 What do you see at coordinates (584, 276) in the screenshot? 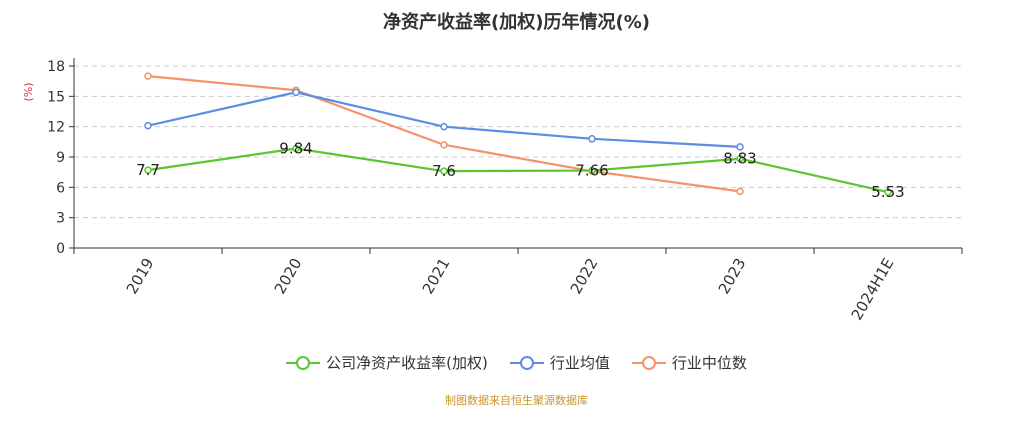
I see `x-tick-label: 2022` at bounding box center [584, 276].